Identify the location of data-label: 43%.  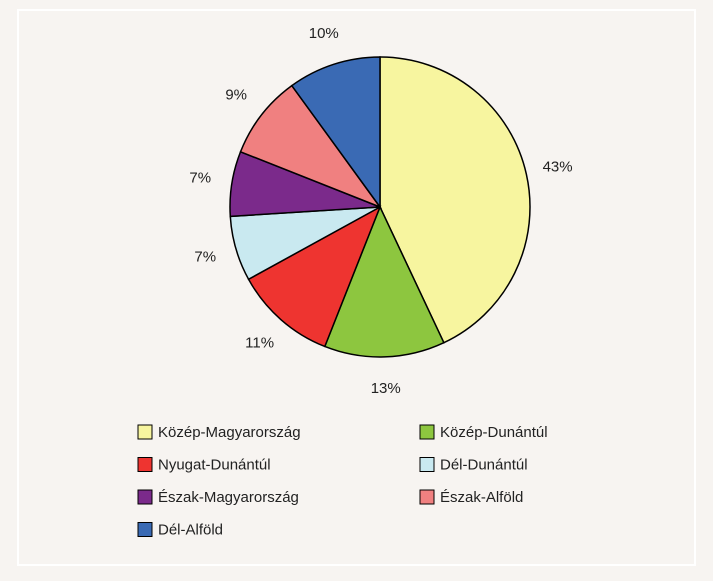
(558, 166).